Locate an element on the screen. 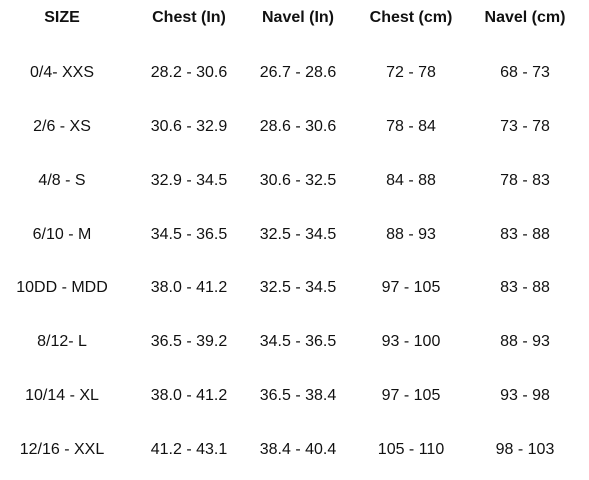 The height and width of the screenshot is (480, 589). chest-cm-cell: 84 - 88 is located at coordinates (411, 180).